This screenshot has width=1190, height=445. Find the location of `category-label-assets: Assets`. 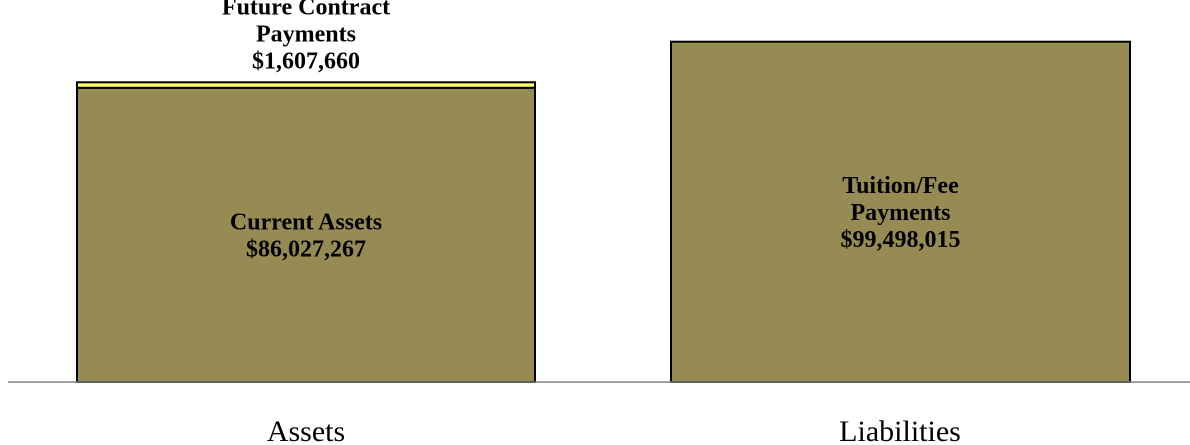

category-label-assets: Assets is located at coordinates (306, 430).